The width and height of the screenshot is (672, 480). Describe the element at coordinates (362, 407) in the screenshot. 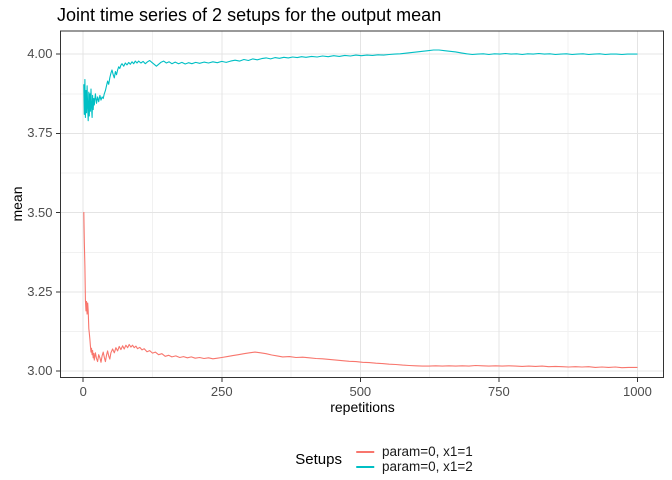

I see `x-axis-title: repetitions` at that location.